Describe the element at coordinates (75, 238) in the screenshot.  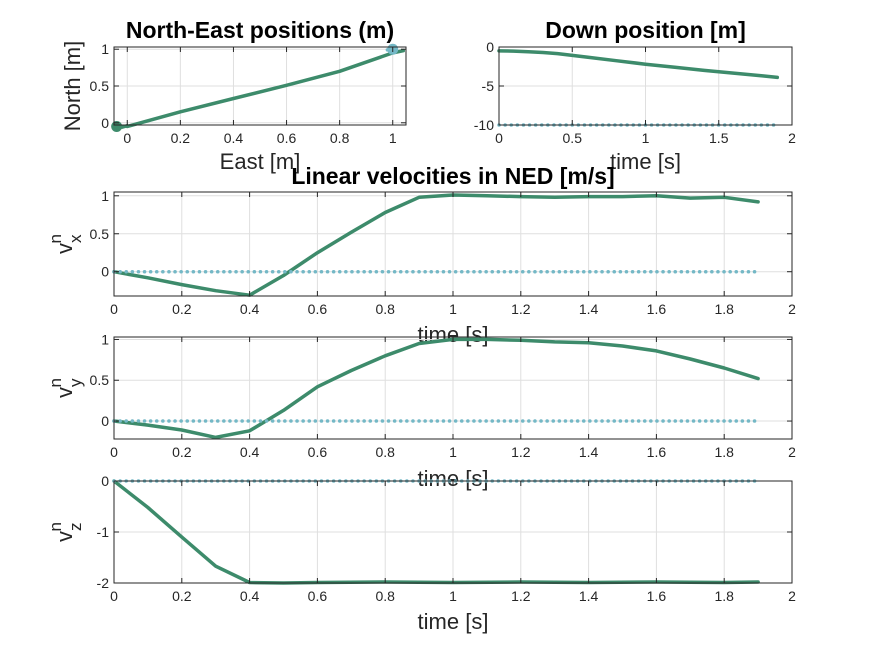
I see `y-axis-label-sub: x` at that location.